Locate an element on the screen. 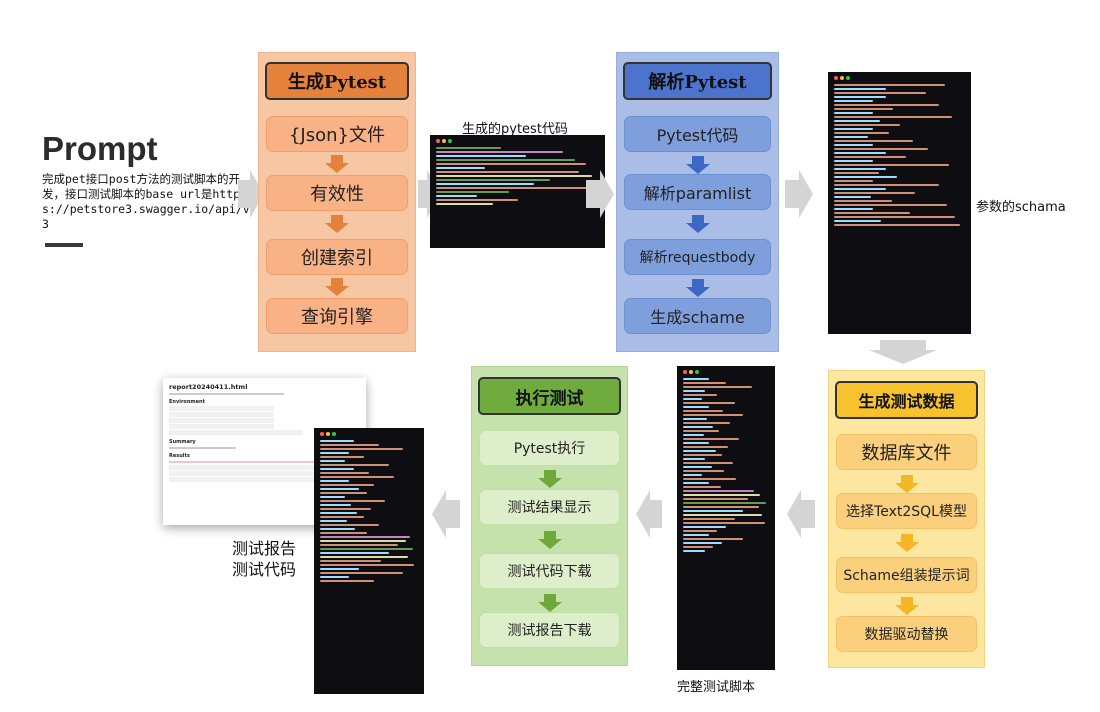  caption-test-report: 测试报告 is located at coordinates (264, 548).